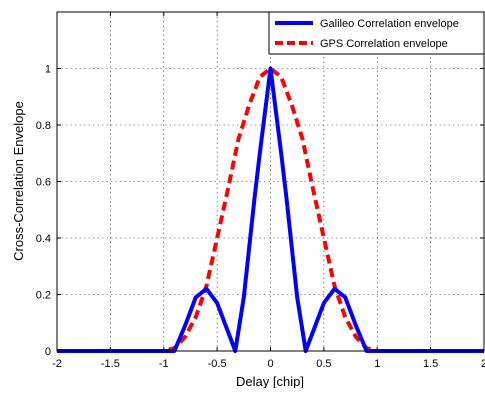 The image size is (485, 393). I want to click on x-tick-label-5: 0.5, so click(323, 364).